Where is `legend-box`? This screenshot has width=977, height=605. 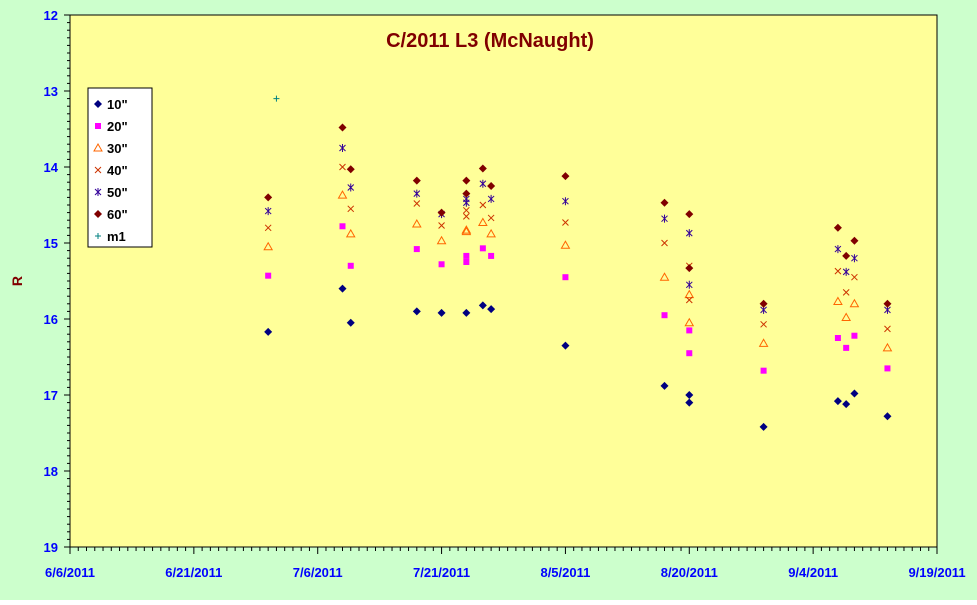 legend-box is located at coordinates (120, 167).